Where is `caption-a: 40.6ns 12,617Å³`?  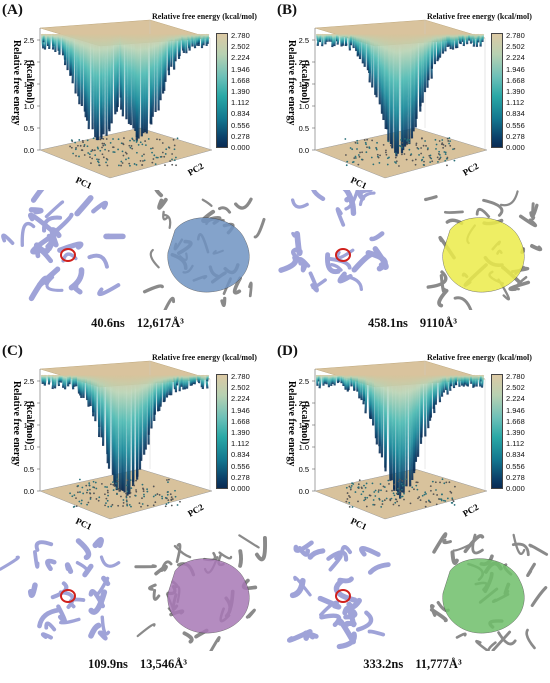 caption-a: 40.6ns 12,617Å³ is located at coordinates (137, 323).